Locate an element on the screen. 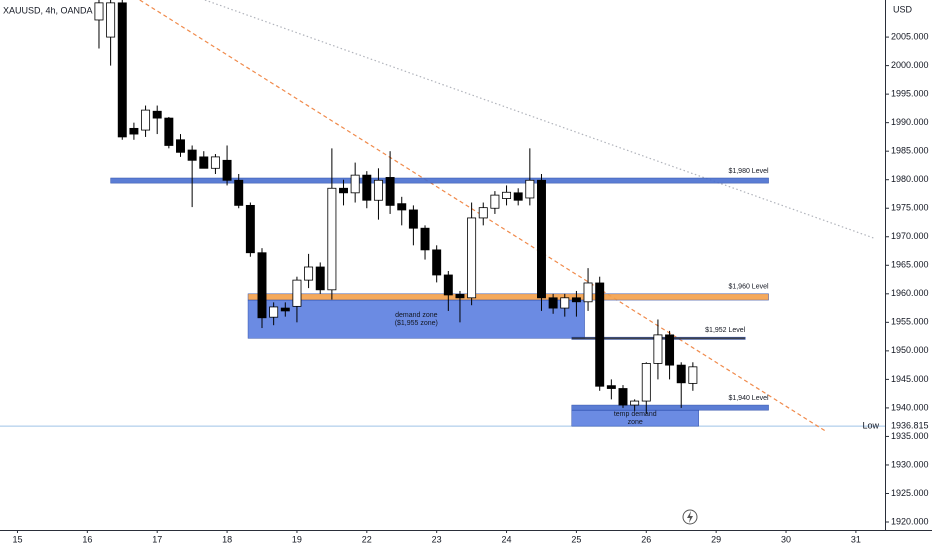 Image resolution: width=932 pixels, height=550 pixels. zone-text: demand zone is located at coordinates (416, 315).